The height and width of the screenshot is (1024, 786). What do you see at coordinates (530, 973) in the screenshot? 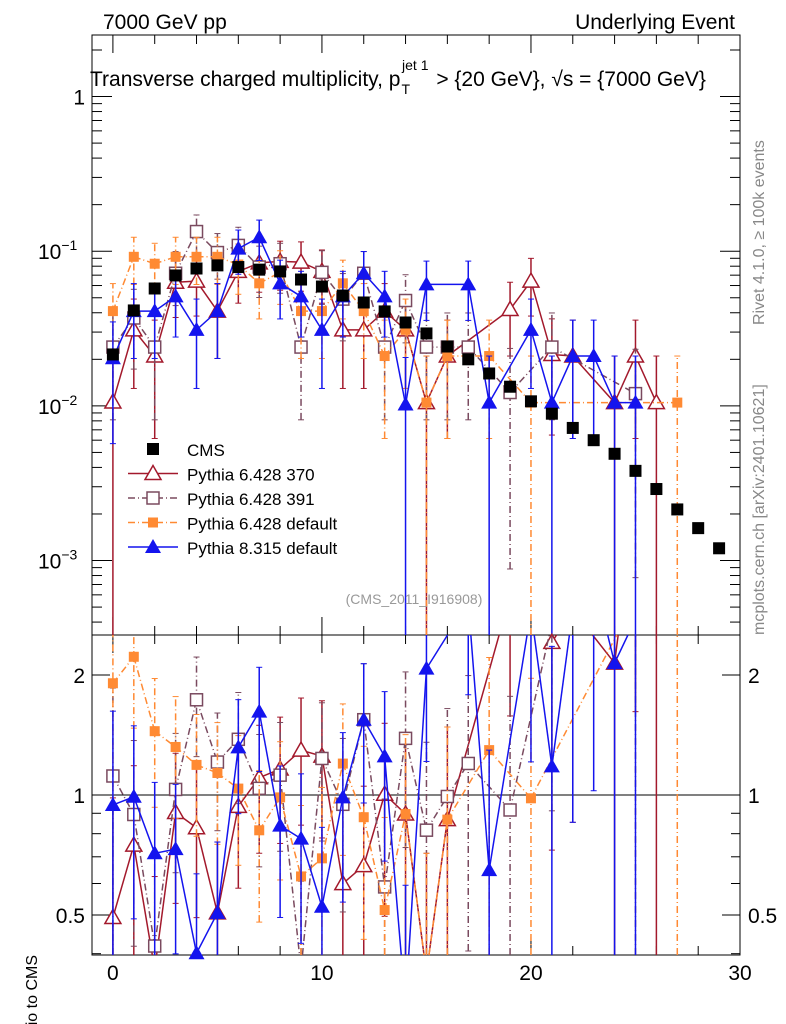
I see `x-tick-label: 20` at bounding box center [530, 973].